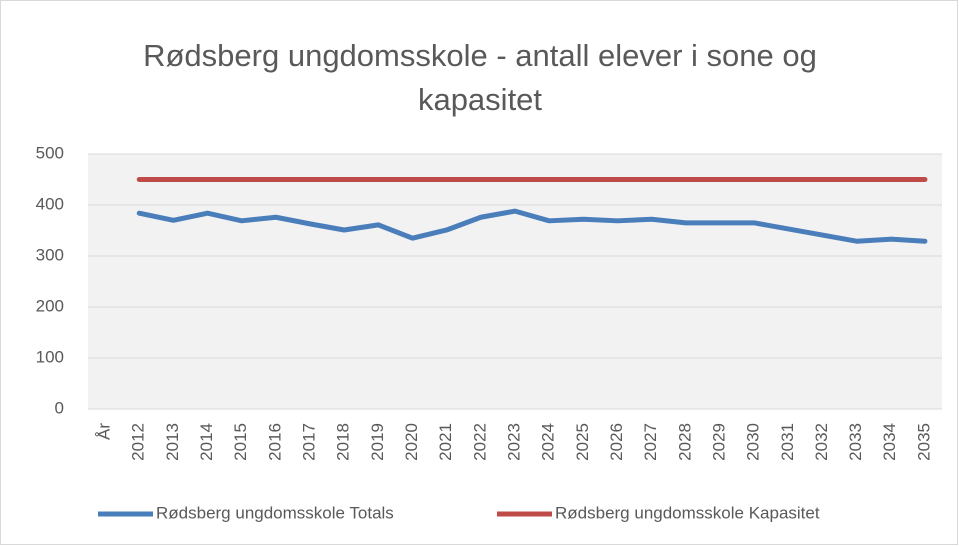 The image size is (959, 546). What do you see at coordinates (50, 203) in the screenshot?
I see `y-tick-label: 400` at bounding box center [50, 203].